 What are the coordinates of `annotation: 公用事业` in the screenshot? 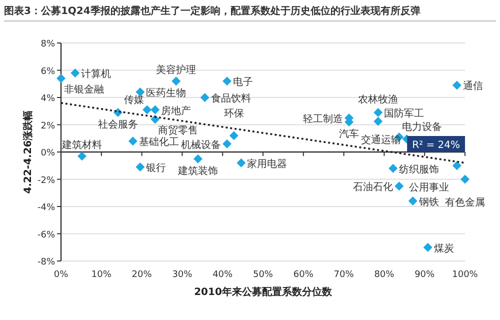 It's located at (428, 188).